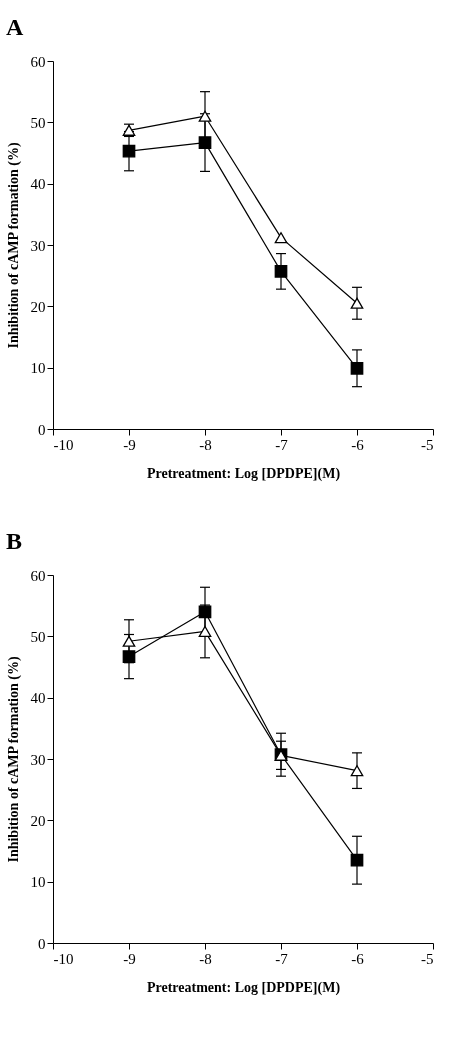 The image size is (467, 1060). Describe the element at coordinates (15, 27) in the screenshot. I see `chart-title: A` at that location.